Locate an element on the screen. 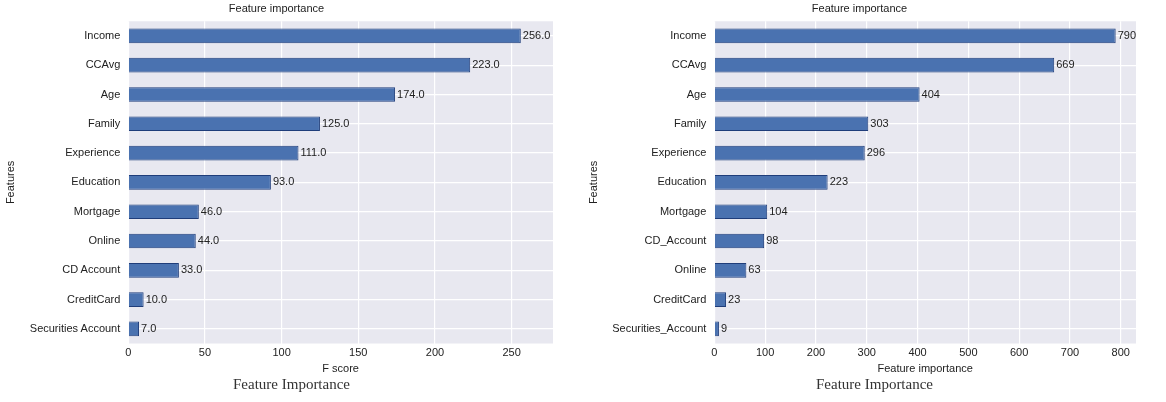 This screenshot has height=402, width=1166. data-label: 10.0 is located at coordinates (156, 298).